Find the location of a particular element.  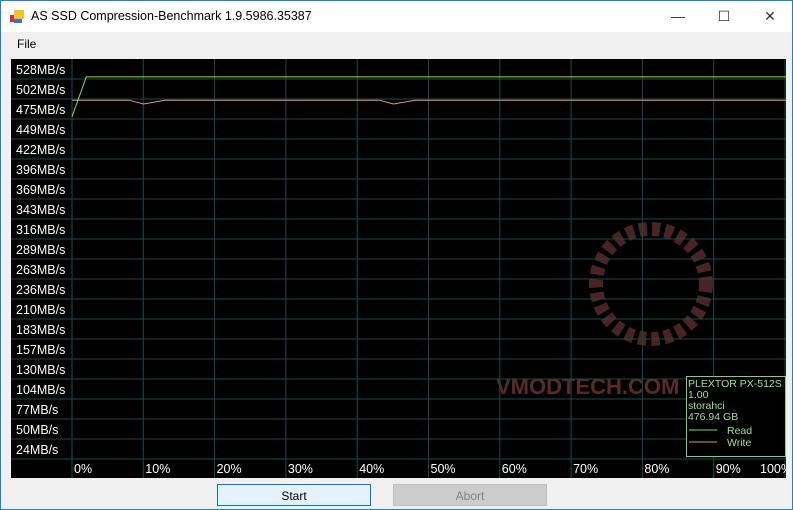

legend-label: Read is located at coordinates (739, 431).